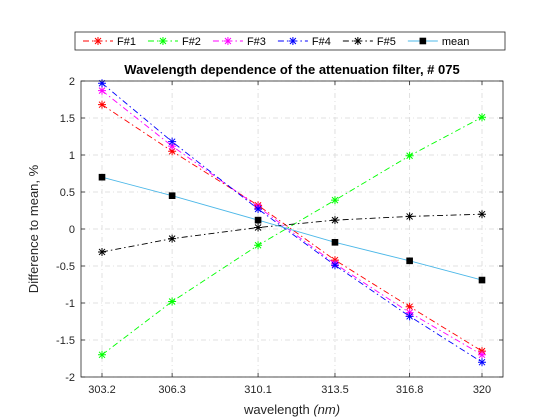 The height and width of the screenshot is (420, 560). I want to click on legend-item-f-2: F#2, so click(174, 42).